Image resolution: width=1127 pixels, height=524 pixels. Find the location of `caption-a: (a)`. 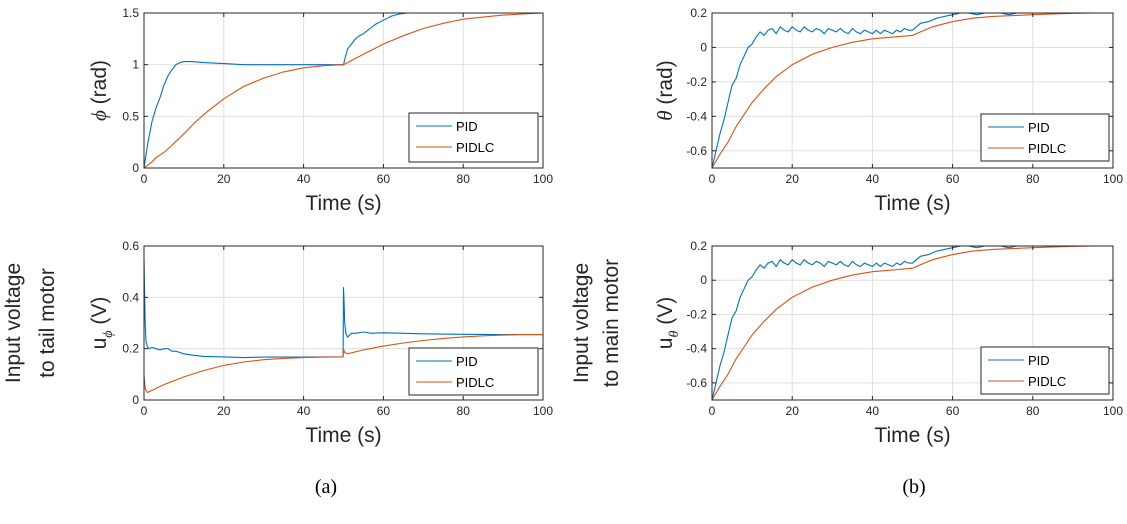

caption-a: (a) is located at coordinates (326, 487).